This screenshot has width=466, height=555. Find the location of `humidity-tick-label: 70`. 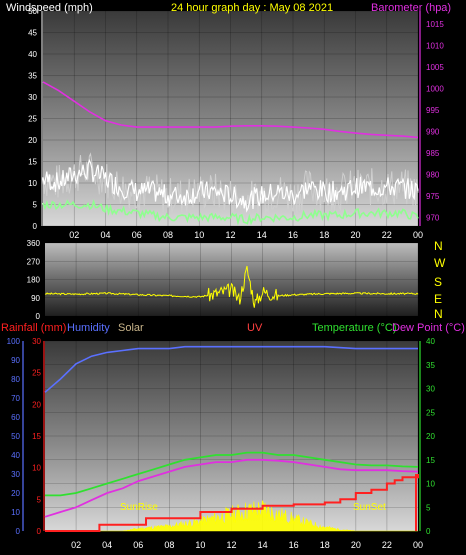

humidity-tick-label: 70 is located at coordinates (15, 398).